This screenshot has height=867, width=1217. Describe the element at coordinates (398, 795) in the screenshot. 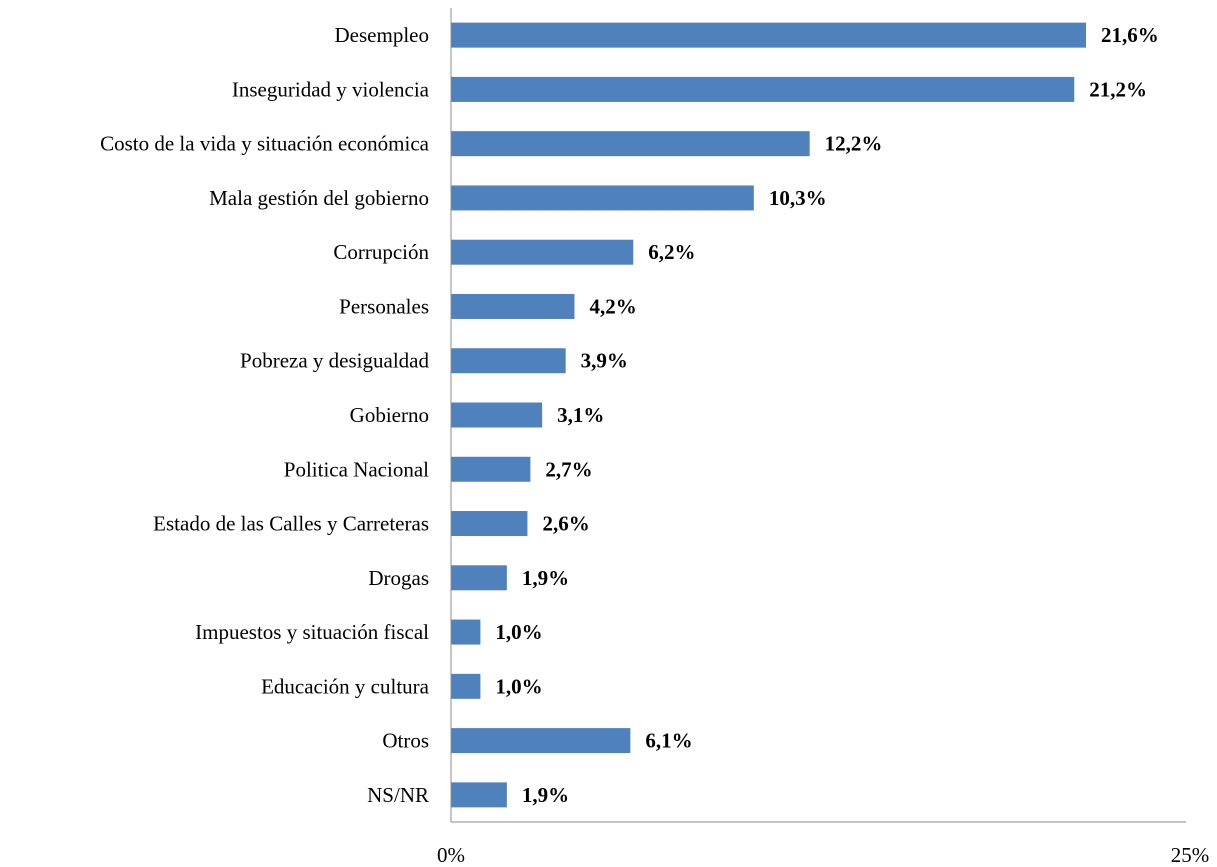

I see `category-label: NS/NR` at that location.